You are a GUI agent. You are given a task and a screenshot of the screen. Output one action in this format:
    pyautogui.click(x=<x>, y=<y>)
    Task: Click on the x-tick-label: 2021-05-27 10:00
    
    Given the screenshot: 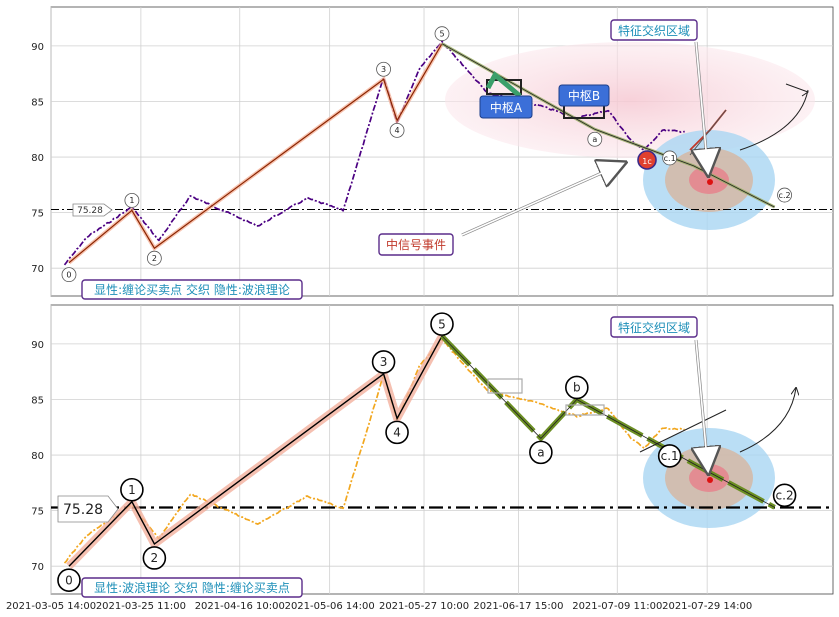 What is the action you would take?
    pyautogui.click(x=424, y=606)
    